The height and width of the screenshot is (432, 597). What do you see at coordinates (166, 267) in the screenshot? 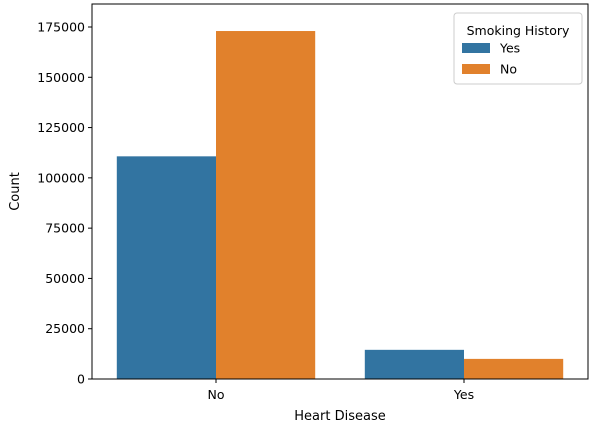
I see `bar-no-yes` at bounding box center [166, 267].